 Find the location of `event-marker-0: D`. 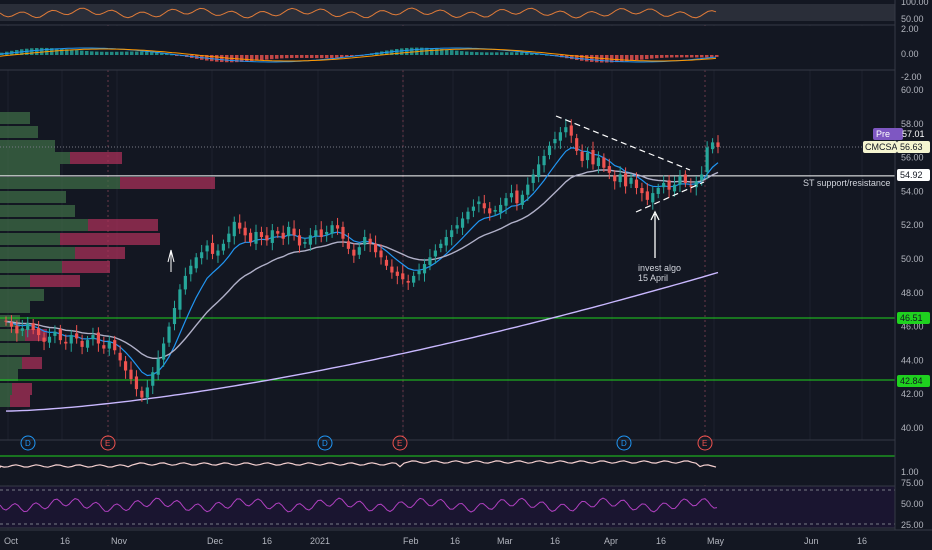

event-marker-0: D is located at coordinates (28, 443).